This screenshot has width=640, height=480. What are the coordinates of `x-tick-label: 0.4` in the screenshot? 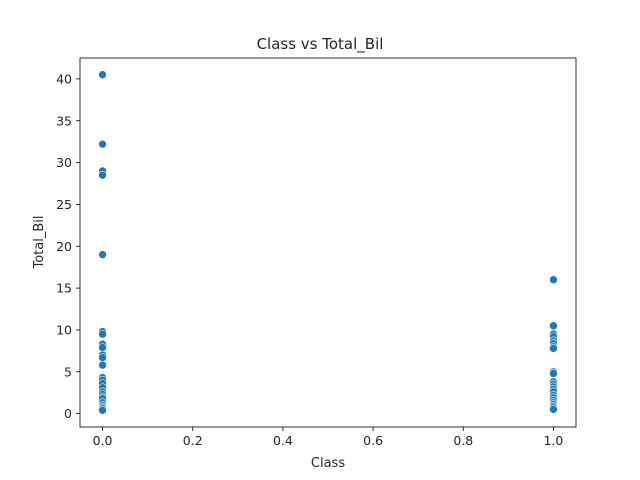 It's located at (283, 440).